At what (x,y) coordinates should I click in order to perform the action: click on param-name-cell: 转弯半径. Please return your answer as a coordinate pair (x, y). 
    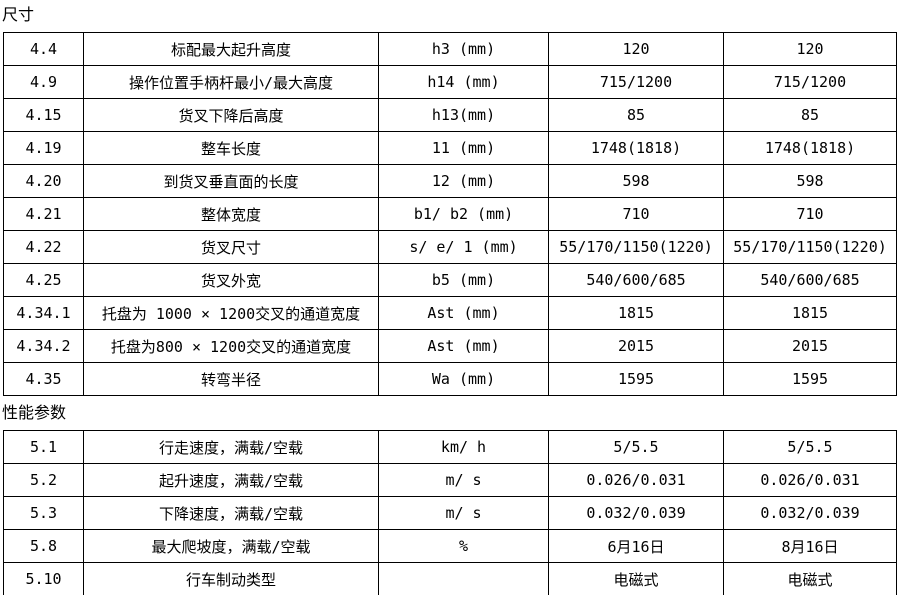
    Looking at the image, I should click on (231, 379).